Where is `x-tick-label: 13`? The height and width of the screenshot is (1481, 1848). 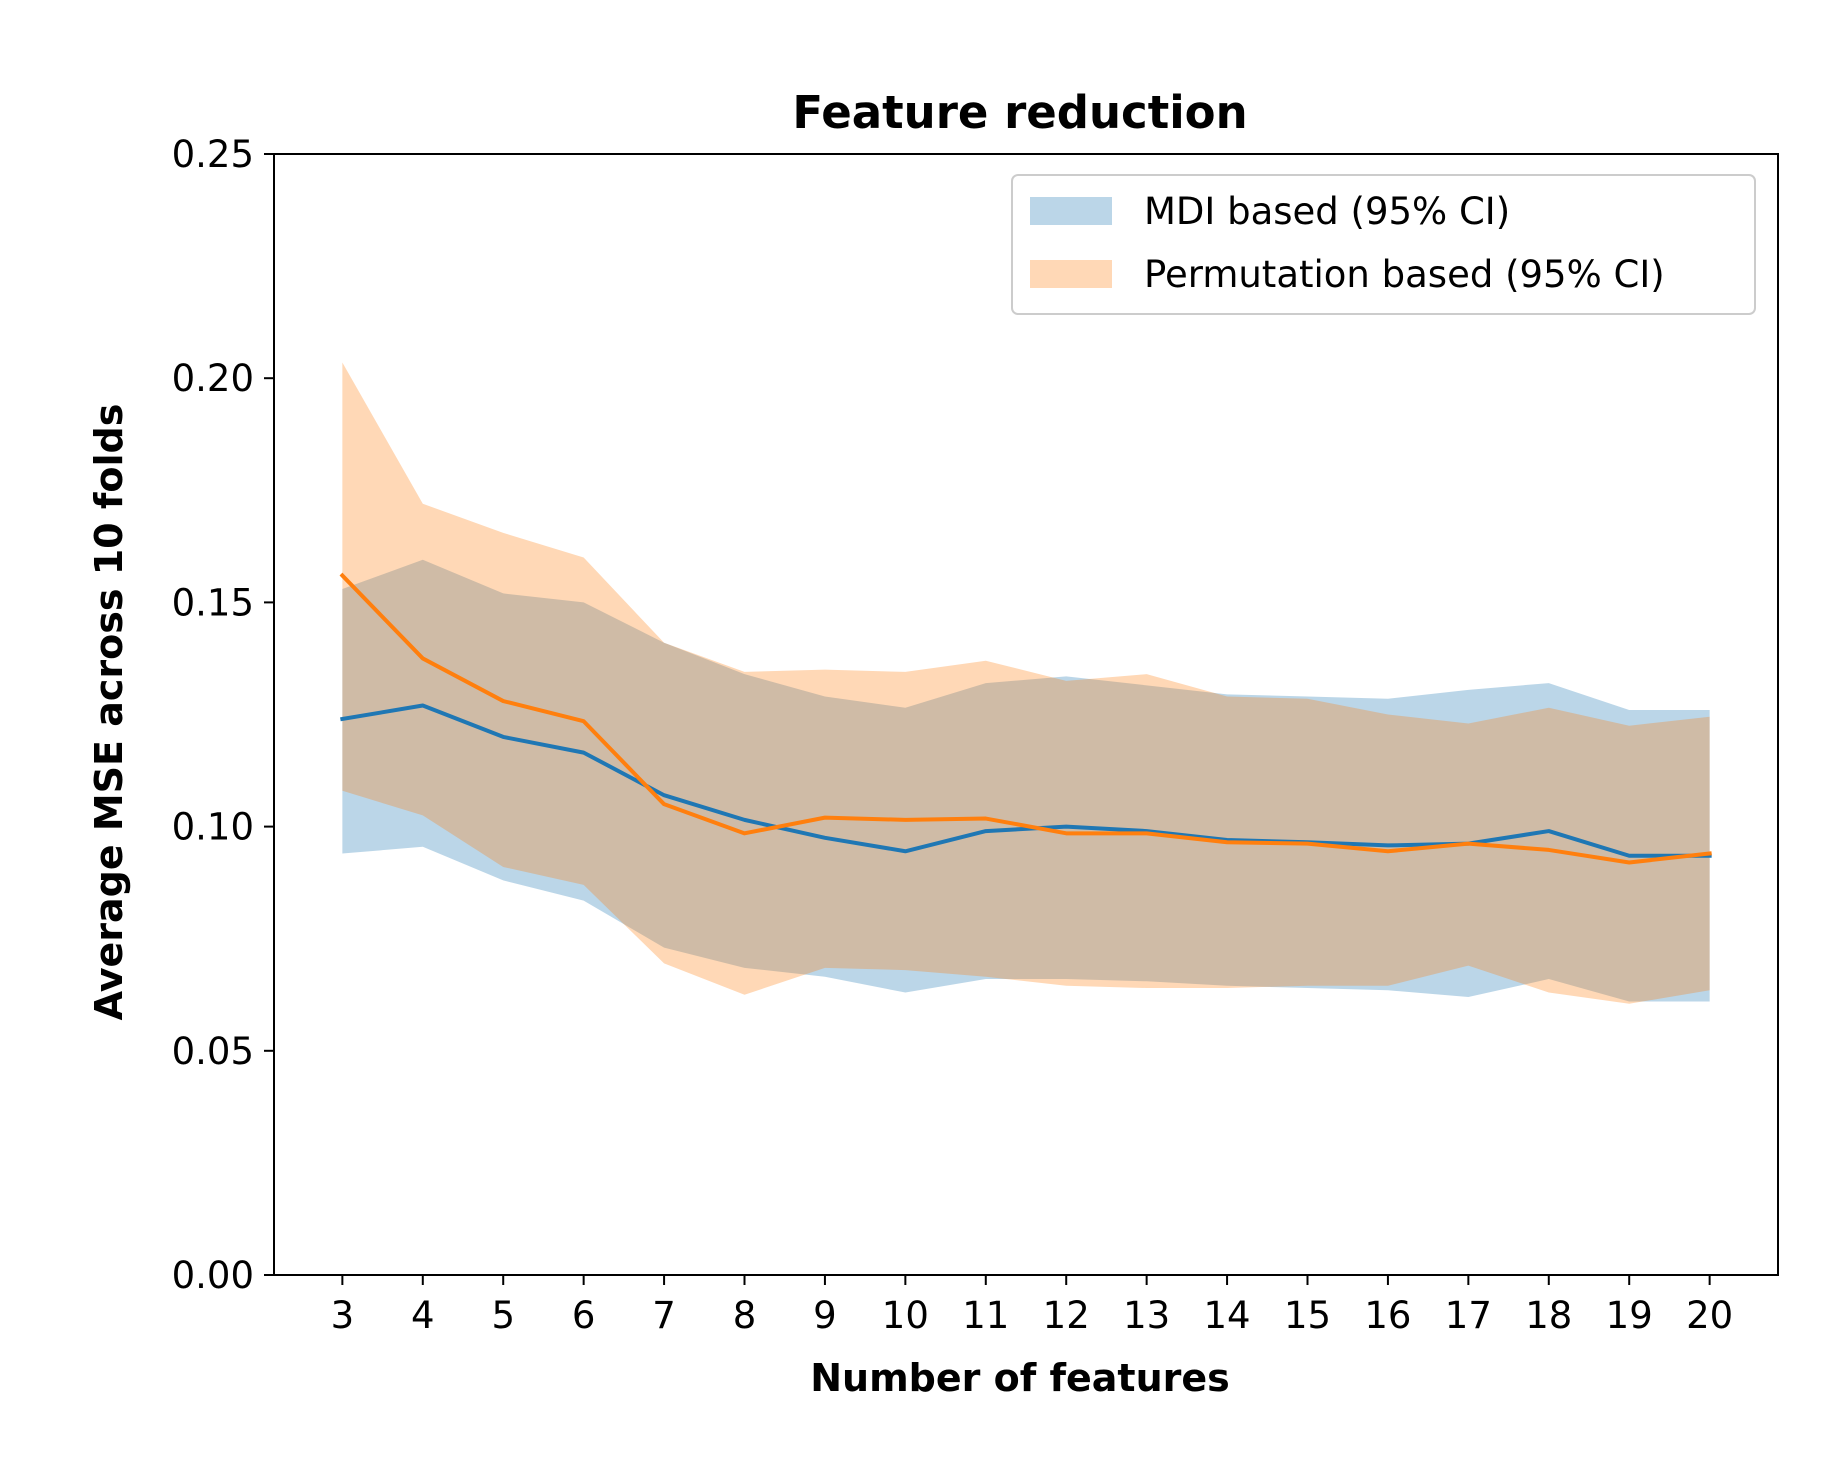
x-tick-label: 13 is located at coordinates (1146, 1315).